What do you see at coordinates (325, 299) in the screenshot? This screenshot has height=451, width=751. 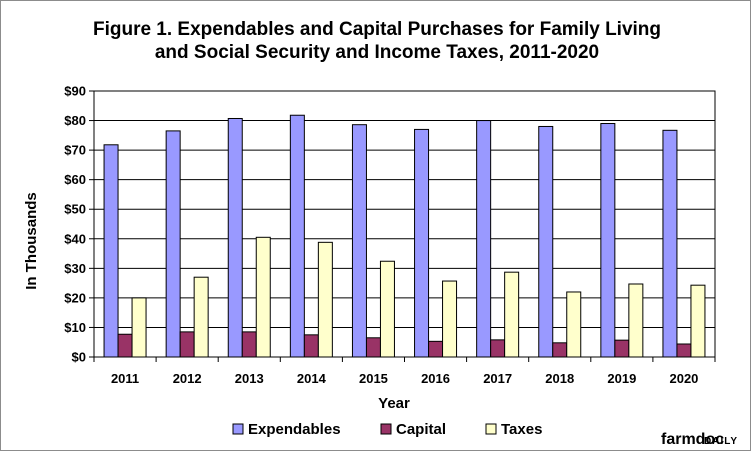 I see `bar-taxes-2014` at bounding box center [325, 299].